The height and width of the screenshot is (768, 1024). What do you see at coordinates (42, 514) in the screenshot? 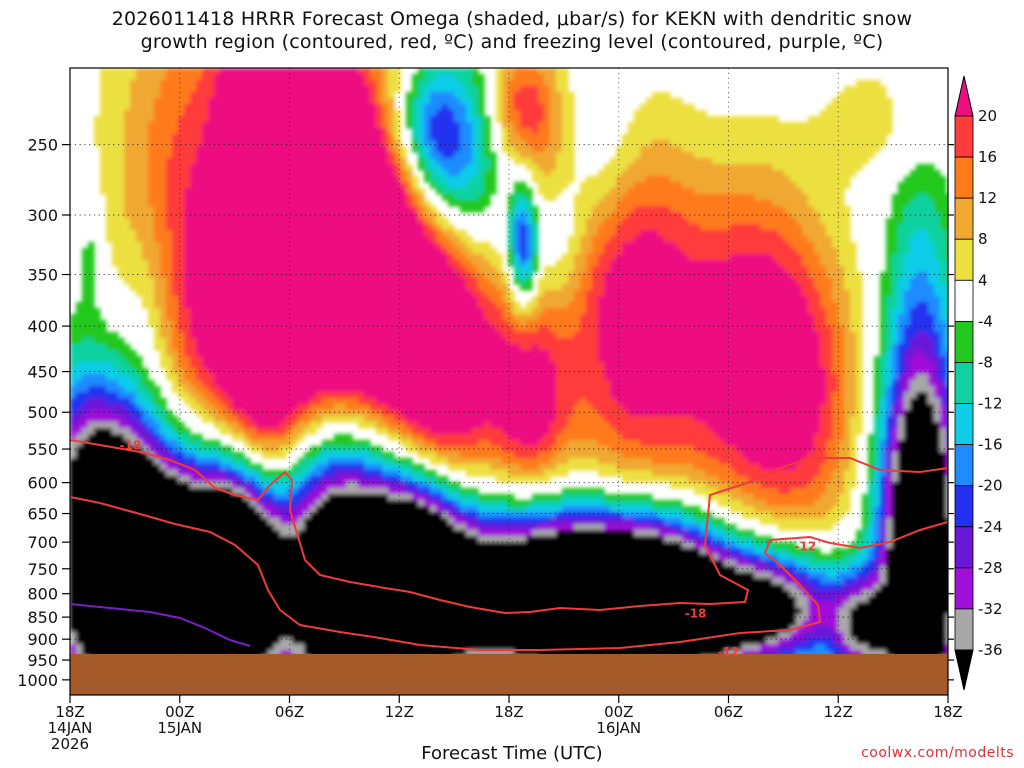
I see `y-tick-label: 650` at bounding box center [42, 514].